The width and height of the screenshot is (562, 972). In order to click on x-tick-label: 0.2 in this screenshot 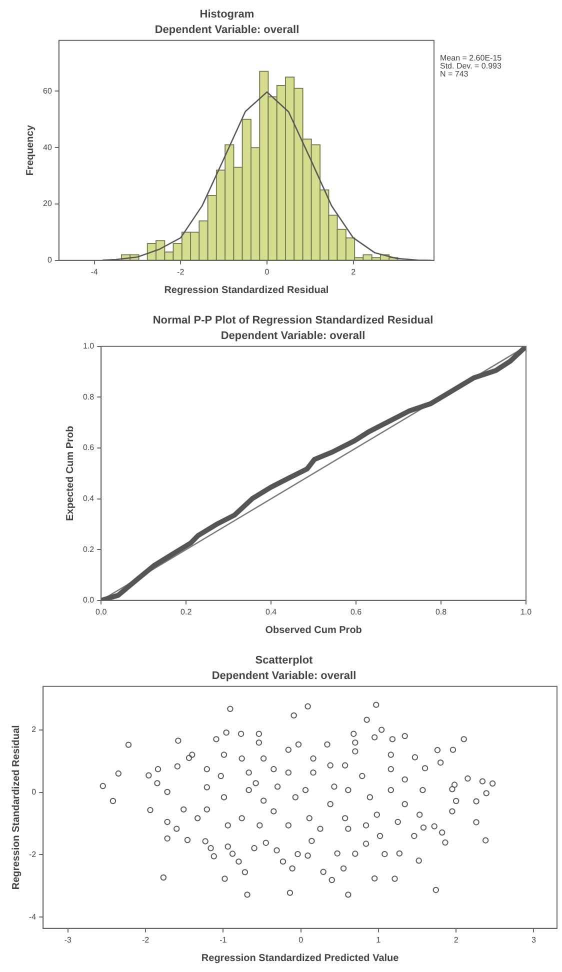, I will do `click(186, 611)`.